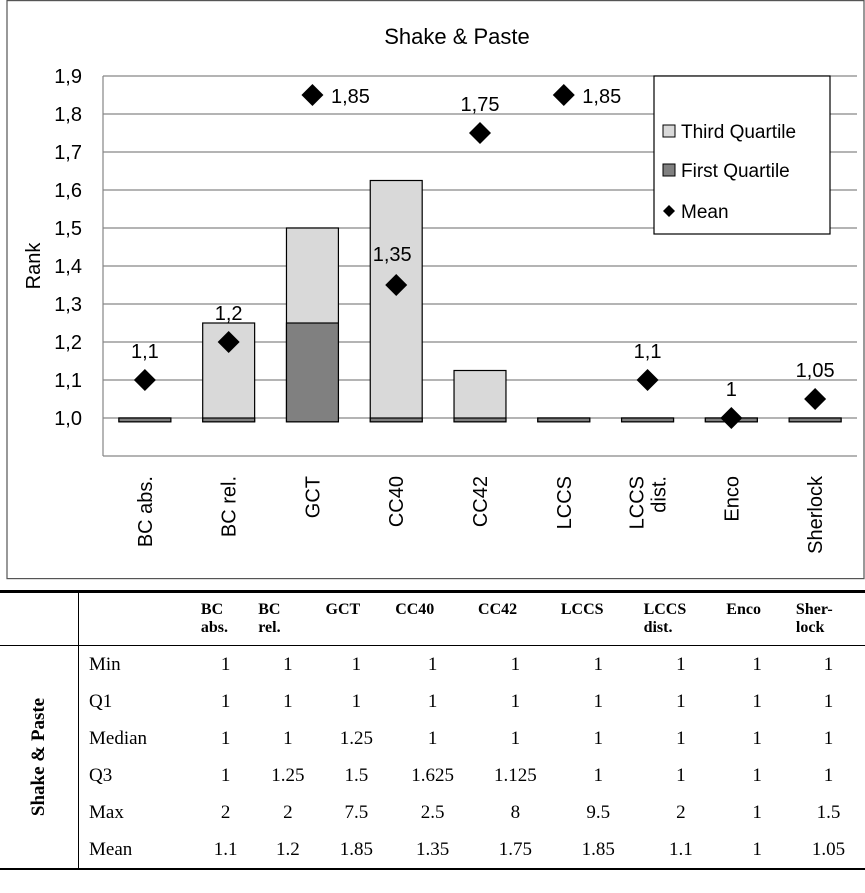 Image resolution: width=865 pixels, height=893 pixels. I want to click on x-tick-label-line: CC40, so click(397, 501).